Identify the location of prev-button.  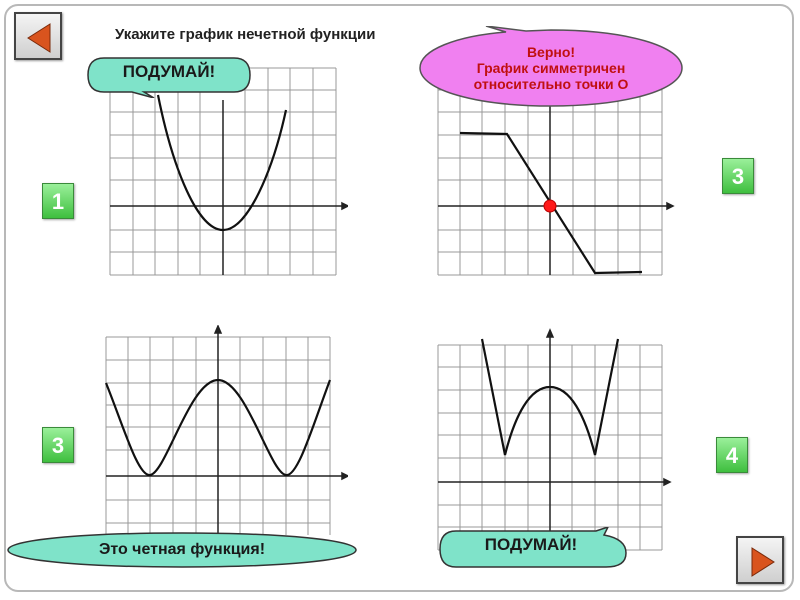
(38, 36).